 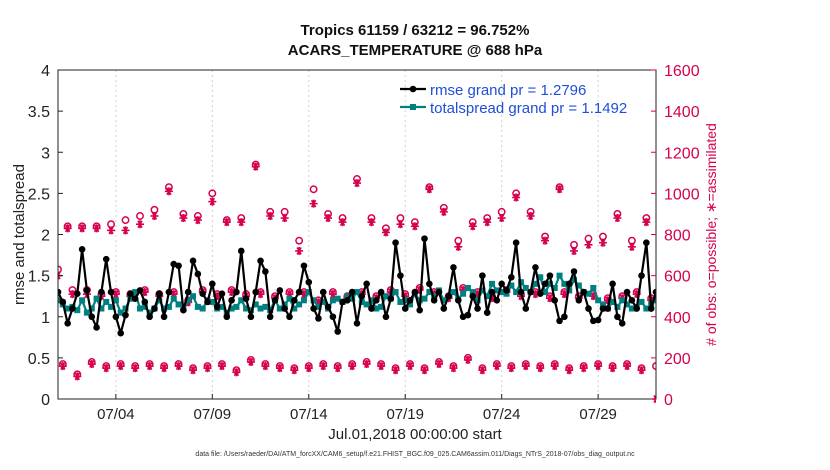 What do you see at coordinates (682, 153) in the screenshot?
I see `y-right-tick-label: 1200` at bounding box center [682, 153].